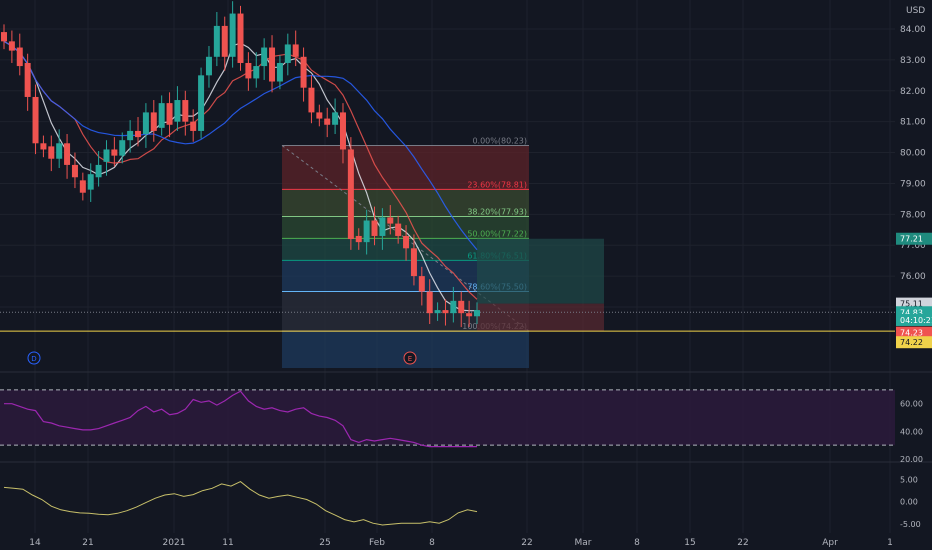 This screenshot has height=550, width=932. What do you see at coordinates (830, 543) in the screenshot?
I see `x-tick-label: Apr` at bounding box center [830, 543].